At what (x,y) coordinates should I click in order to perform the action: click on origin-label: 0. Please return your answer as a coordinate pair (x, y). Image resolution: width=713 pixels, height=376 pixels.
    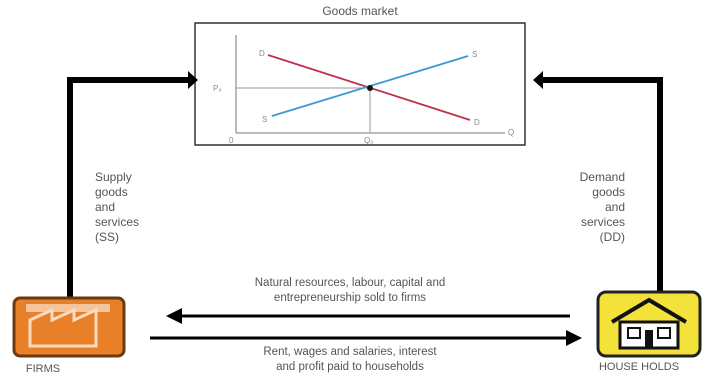
    Looking at the image, I should click on (231, 140).